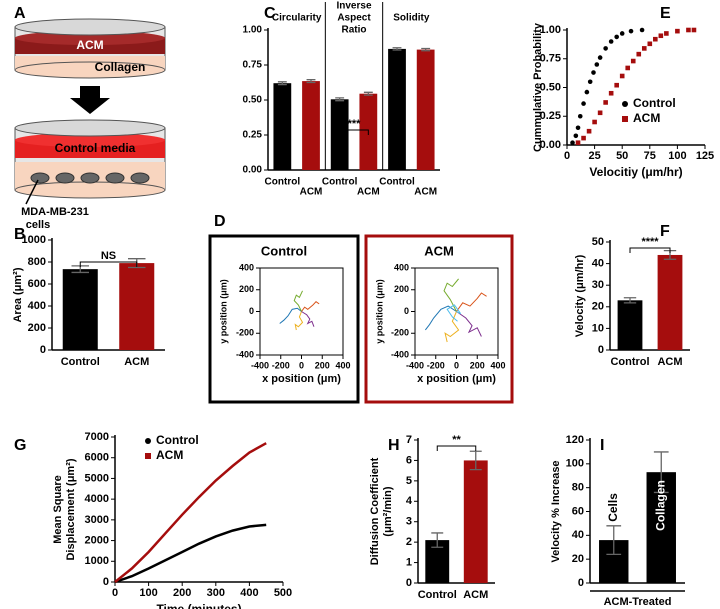 The width and height of the screenshot is (720, 609). I want to click on cells-label: cells, so click(38, 225).